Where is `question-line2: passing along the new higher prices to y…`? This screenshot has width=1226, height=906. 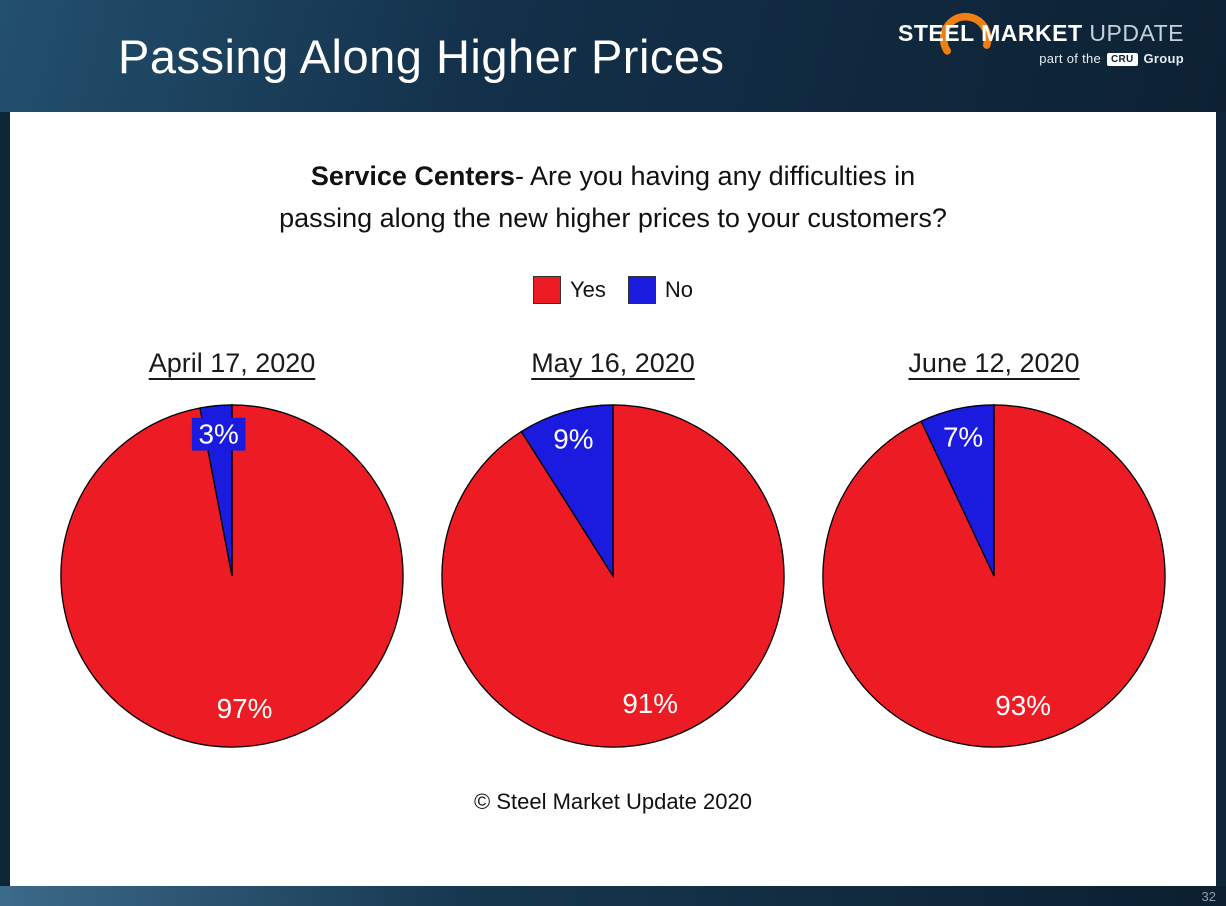 question-line2: passing along the new higher prices to y… is located at coordinates (613, 217).